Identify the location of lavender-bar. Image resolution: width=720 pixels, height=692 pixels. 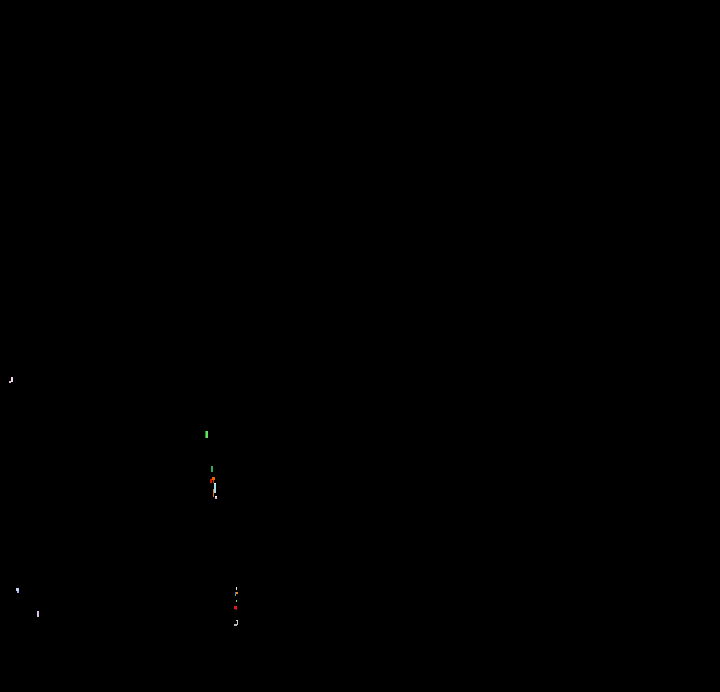
(38, 614).